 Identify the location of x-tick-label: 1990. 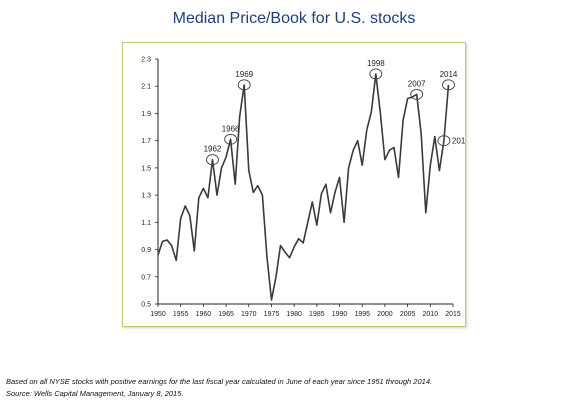
(340, 314).